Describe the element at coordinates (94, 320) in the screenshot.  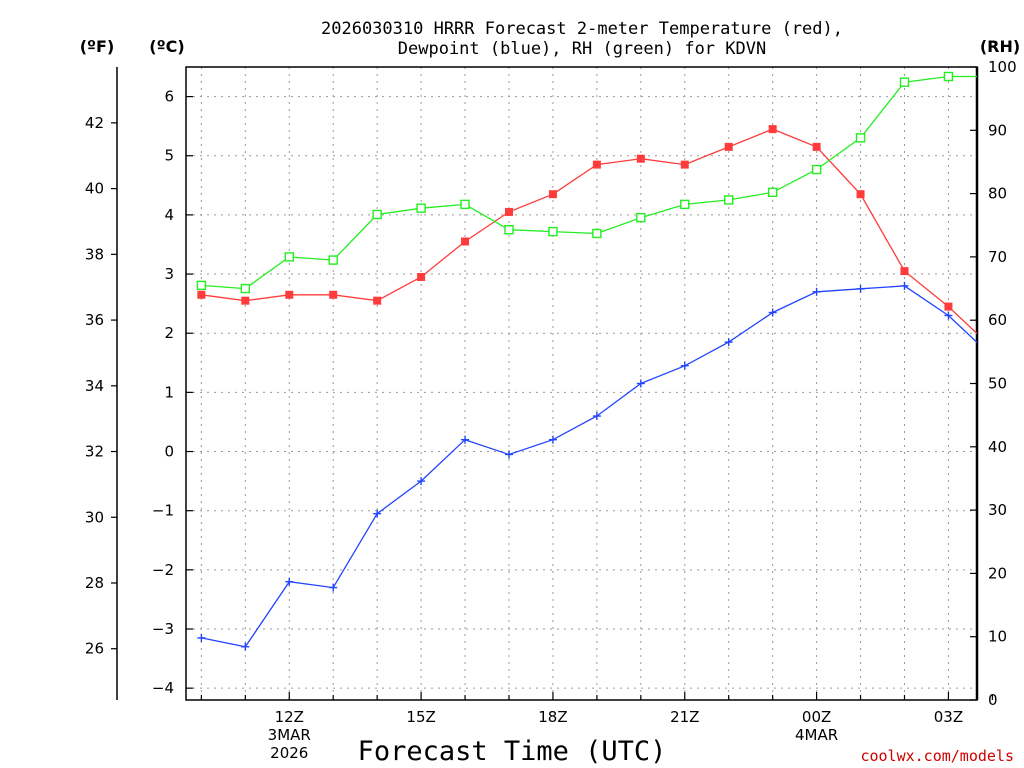
I see `fahrenheit-tick-label: 36` at that location.